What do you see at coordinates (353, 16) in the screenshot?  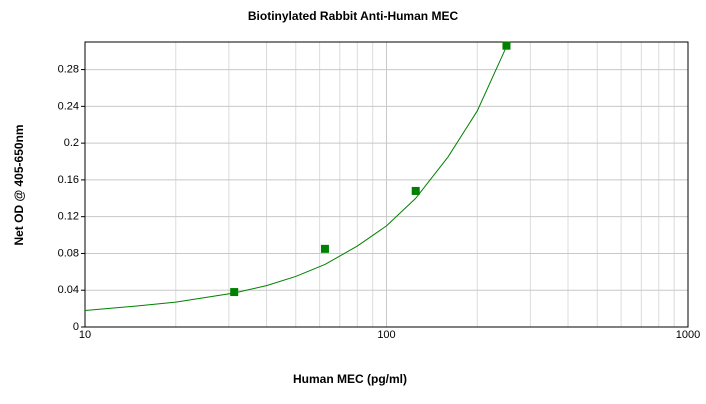 I see `chart-title: Biotinylated Rabbit Anti-Human MEC` at bounding box center [353, 16].